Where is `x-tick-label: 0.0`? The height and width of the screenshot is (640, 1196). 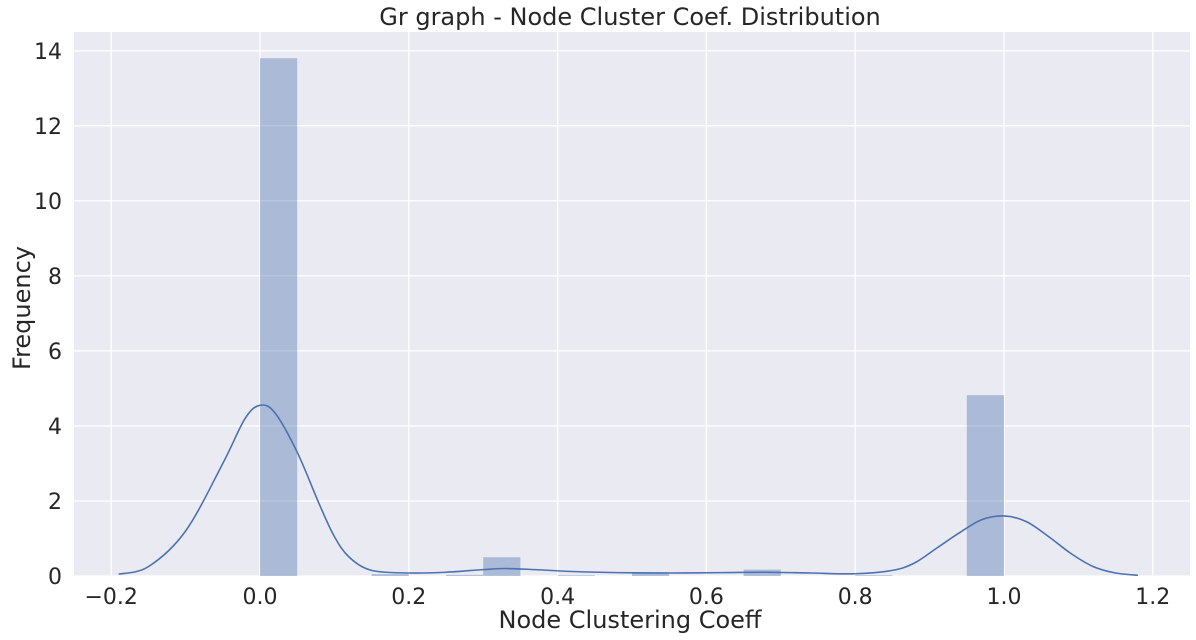
x-tick-label: 0.0 is located at coordinates (260, 597).